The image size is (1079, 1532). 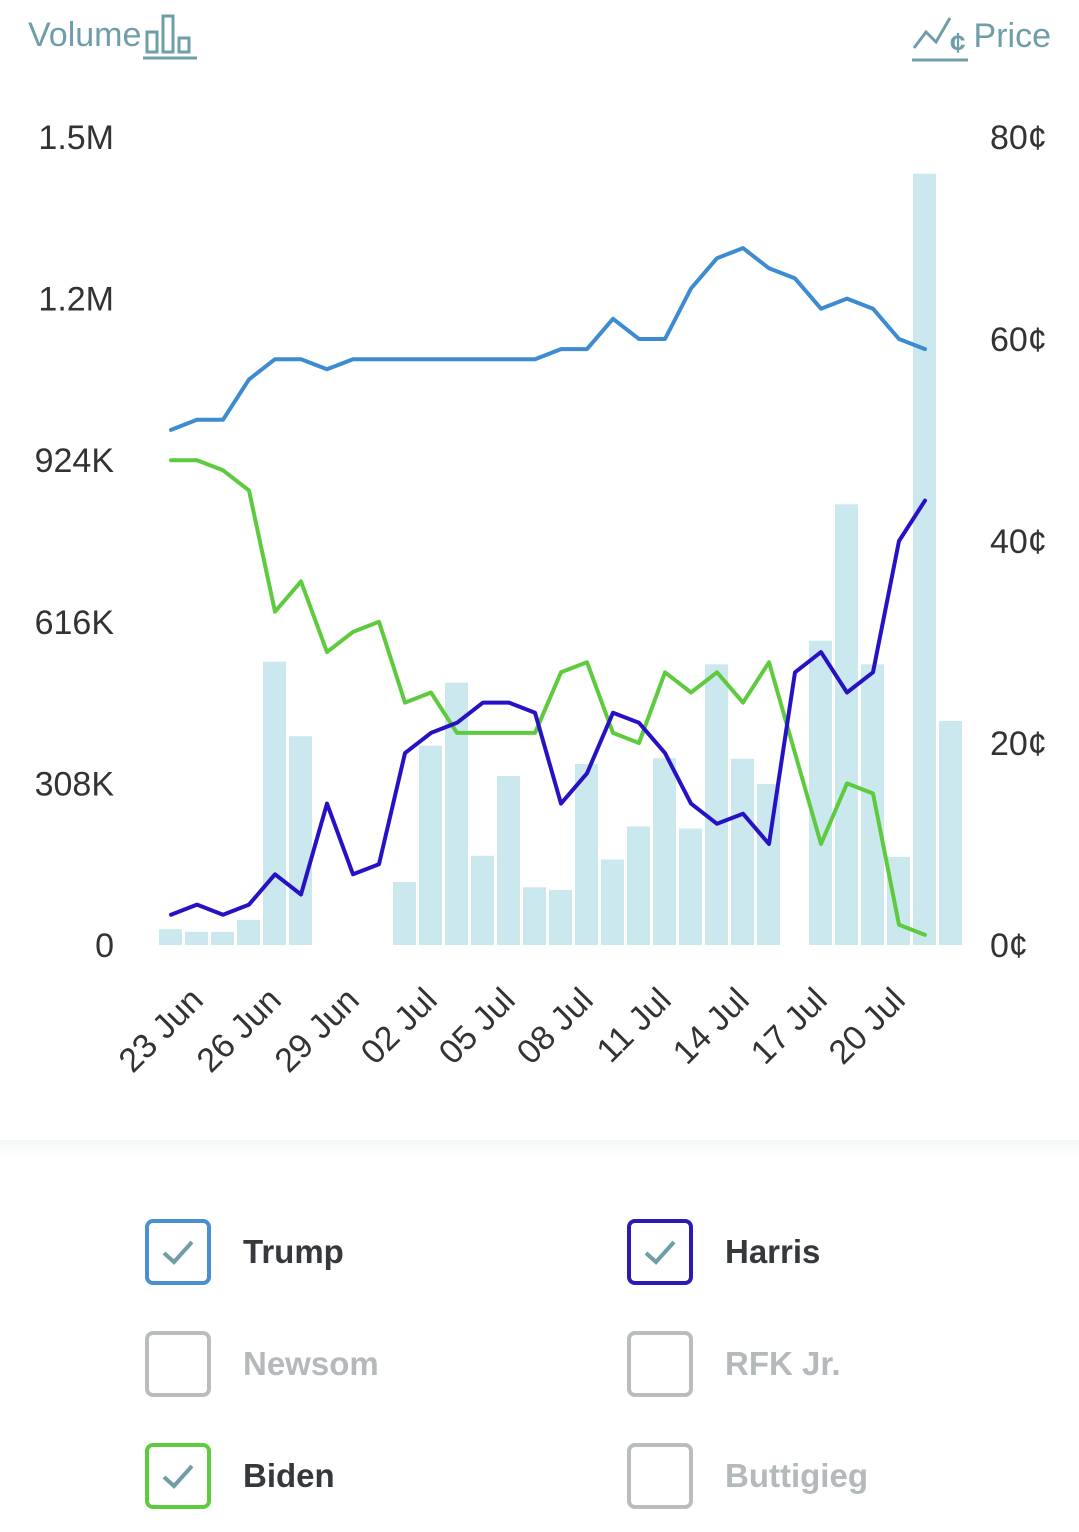 What do you see at coordinates (939, 39) in the screenshot?
I see `price-line-icon: ¢` at bounding box center [939, 39].